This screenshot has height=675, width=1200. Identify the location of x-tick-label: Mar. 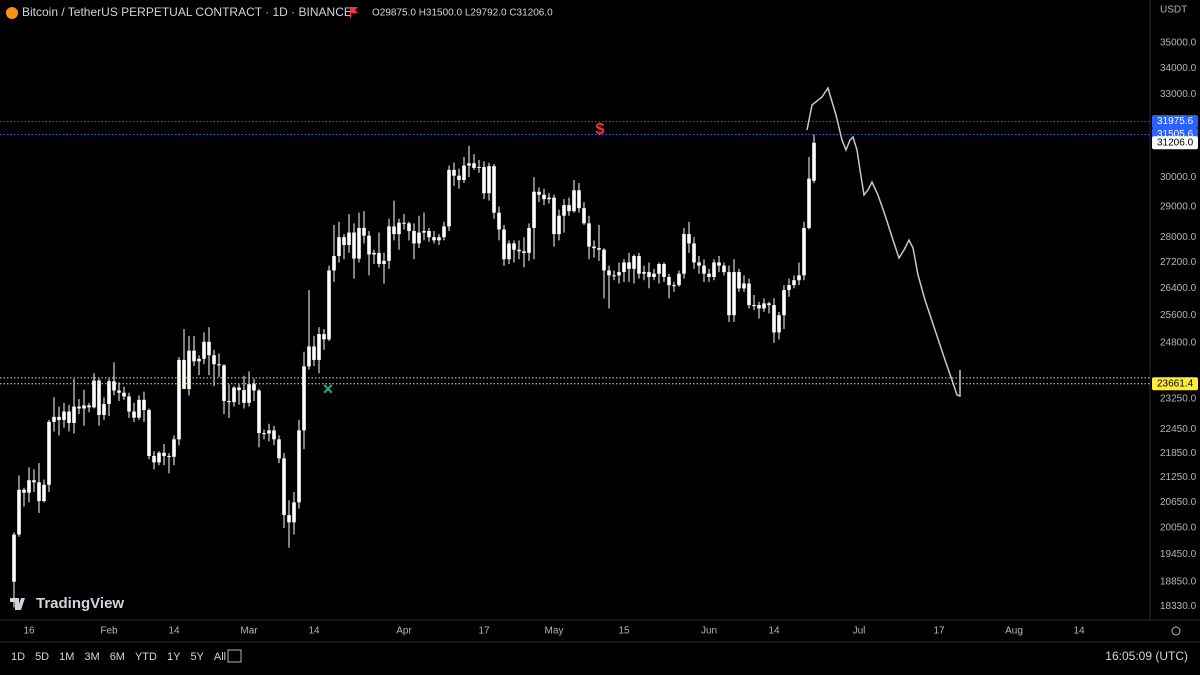
(249, 631).